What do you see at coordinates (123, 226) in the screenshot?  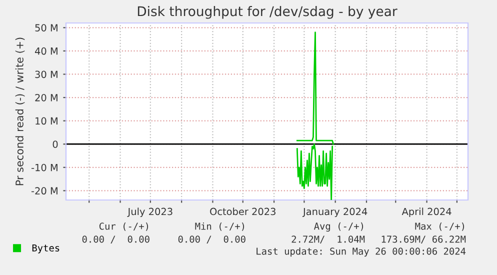 I see `text: Cur (-/+)` at bounding box center [123, 226].